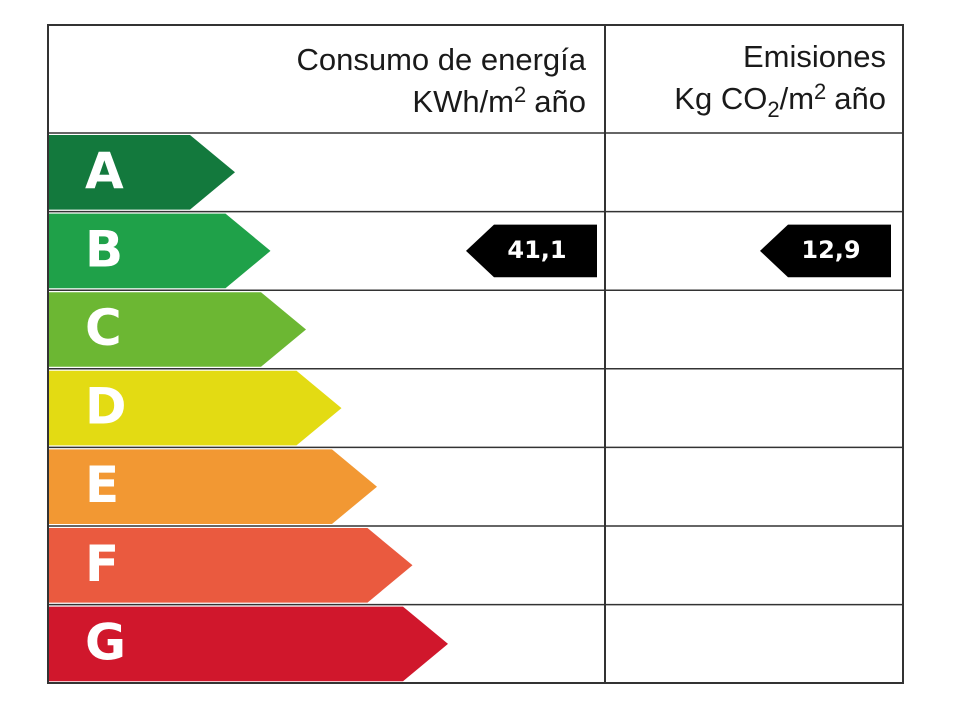  What do you see at coordinates (830, 250) in the screenshot?
I see `indicator-value: 12,9` at bounding box center [830, 250].